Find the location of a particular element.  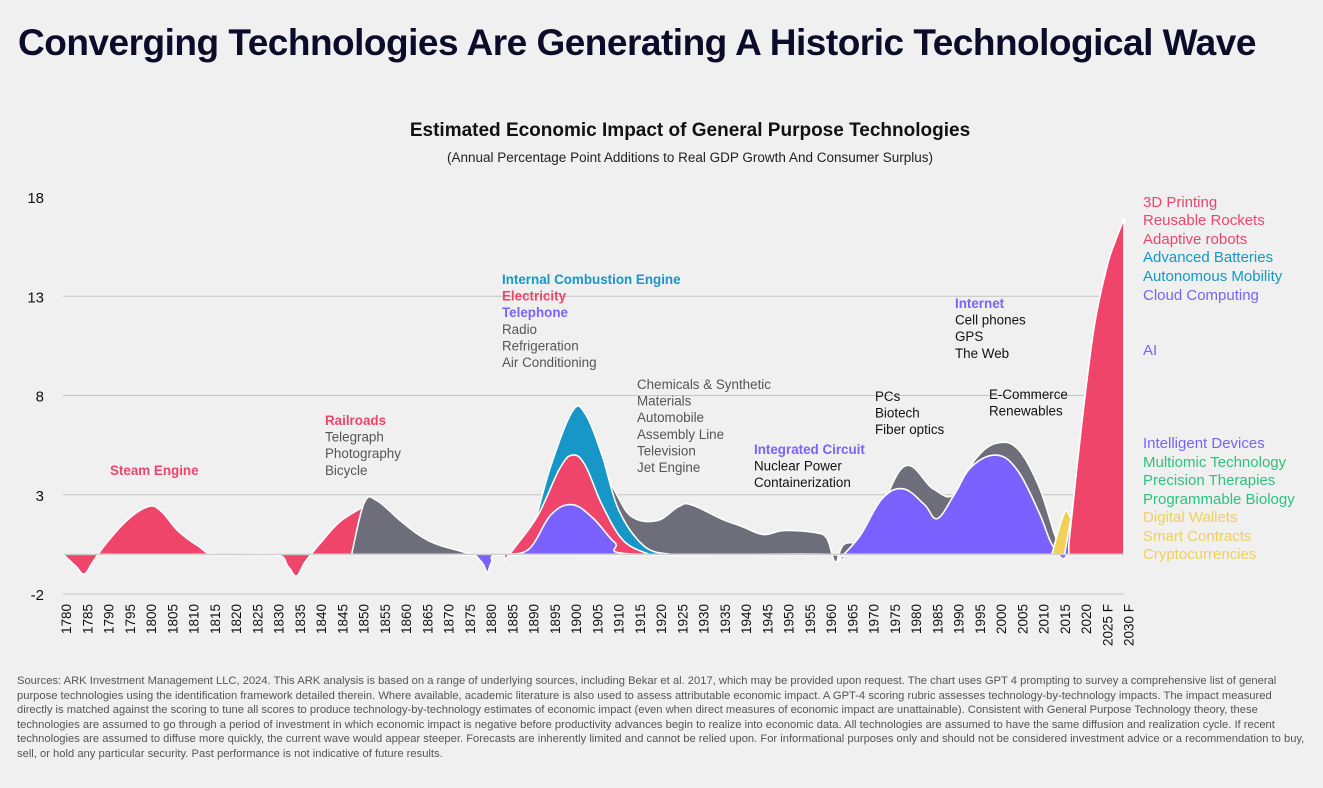

y-tick-label: 18 is located at coordinates (35, 198).